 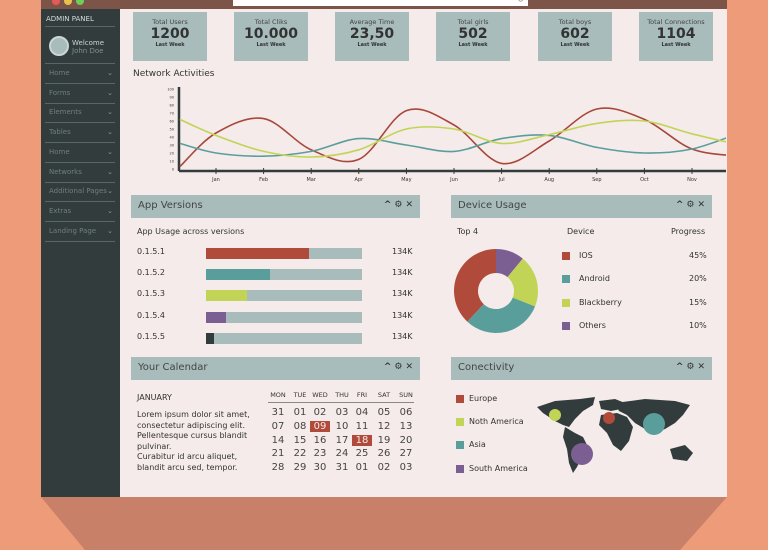 What do you see at coordinates (581, 231) in the screenshot?
I see `device-column-header: Device` at bounding box center [581, 231].